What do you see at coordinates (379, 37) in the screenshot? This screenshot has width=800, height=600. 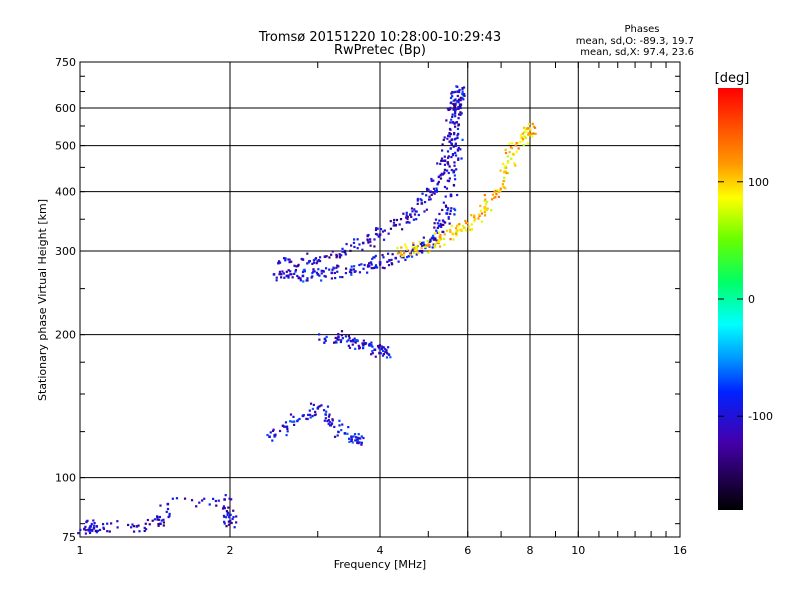 I see `chart-title: Tromsø 20151220 10:28:00-10:29:43` at bounding box center [379, 37].